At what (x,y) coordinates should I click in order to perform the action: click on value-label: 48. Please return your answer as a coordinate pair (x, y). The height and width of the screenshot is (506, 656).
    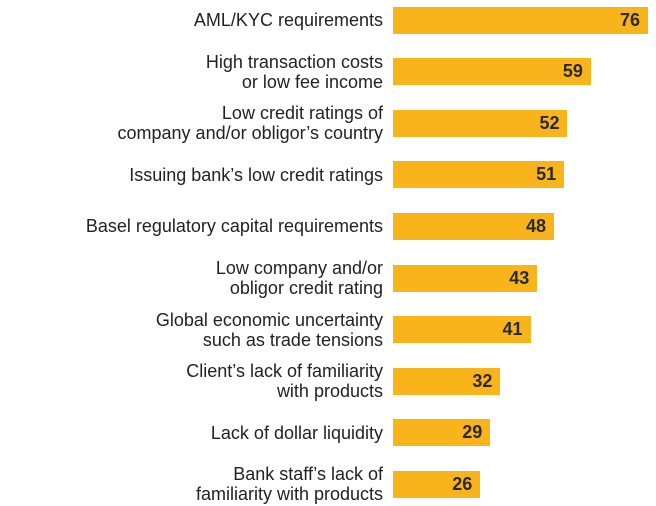
    Looking at the image, I should click on (536, 225).